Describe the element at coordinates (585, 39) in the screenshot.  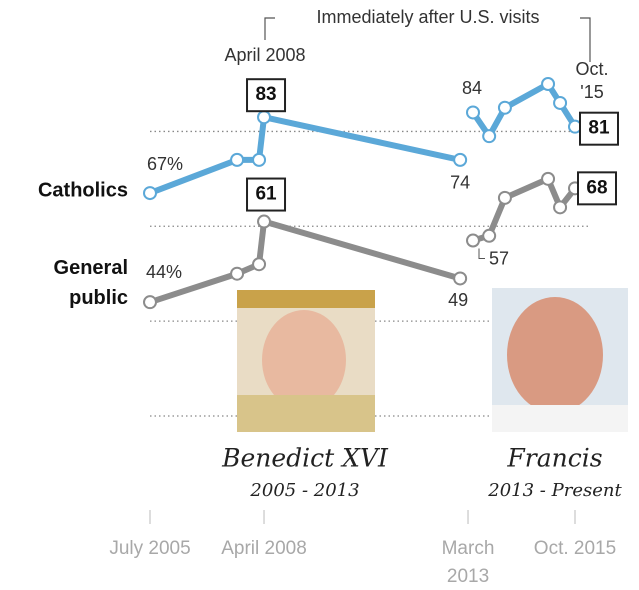
I see `bracket-right` at that location.